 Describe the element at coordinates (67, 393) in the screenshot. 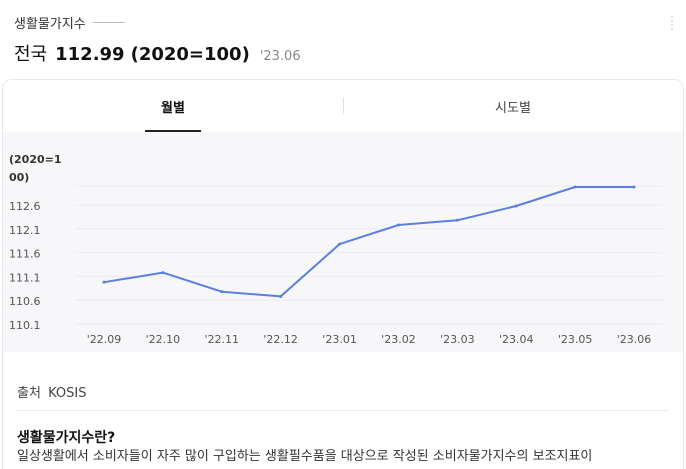

I see `source-name: KOSIS` at that location.